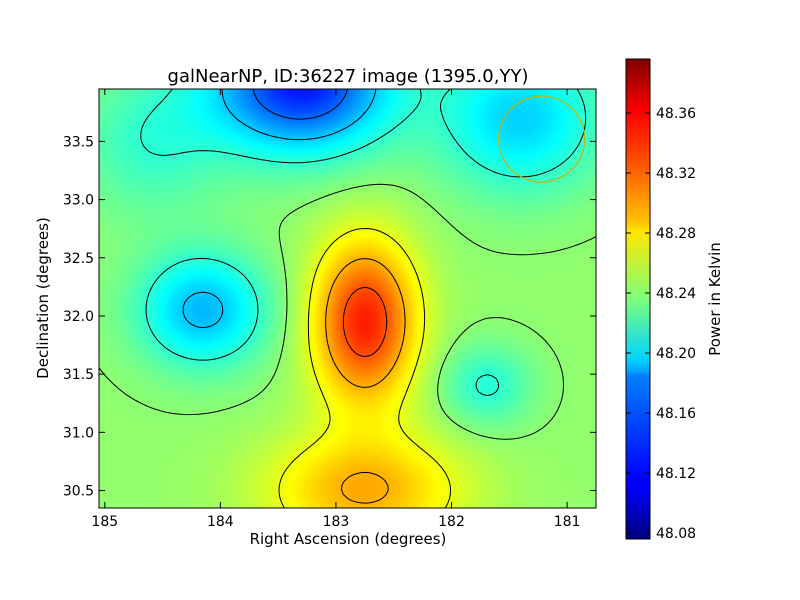 Image resolution: width=800 pixels, height=600 pixels. Describe the element at coordinates (78, 317) in the screenshot. I see `y-tick-label: 32.0` at that location.